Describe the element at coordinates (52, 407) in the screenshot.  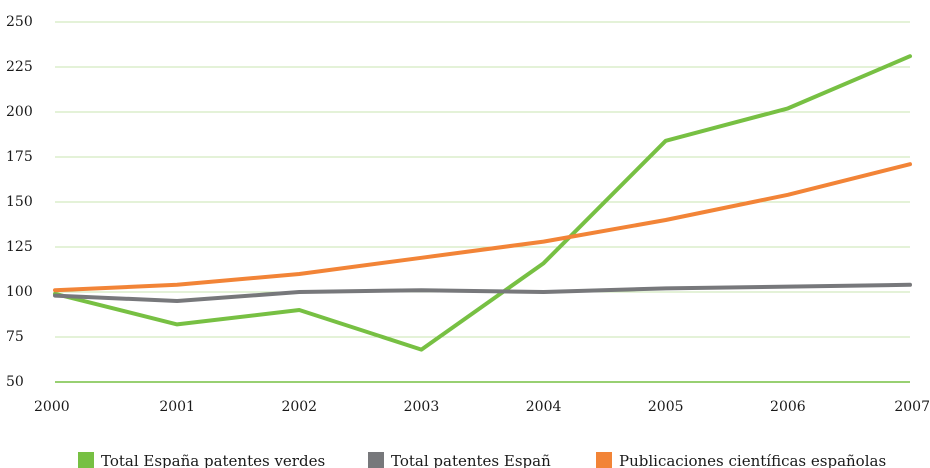
I see `x-tick-label: 2000` at that location.